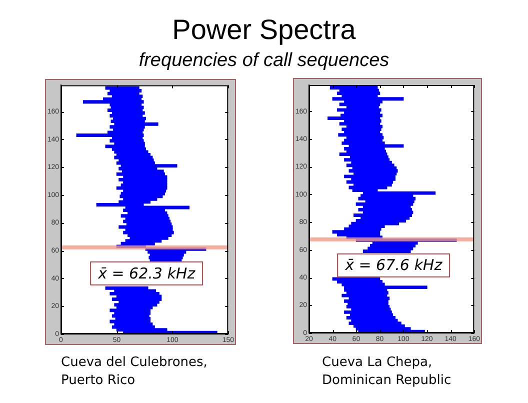  What do you see at coordinates (387, 372) in the screenshot?
I see `text: Cueva La Chepa, Dominican Republic` at bounding box center [387, 372].